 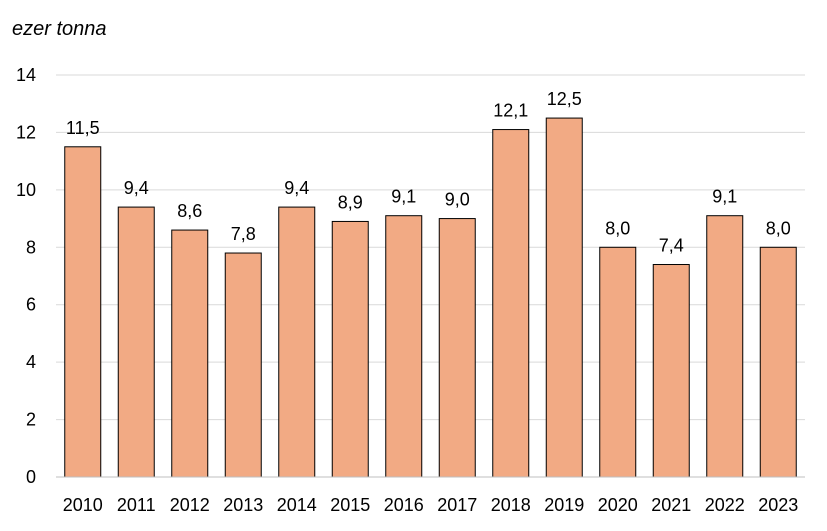 What do you see at coordinates (31, 247) in the screenshot?
I see `y-tick-label: 8` at bounding box center [31, 247].